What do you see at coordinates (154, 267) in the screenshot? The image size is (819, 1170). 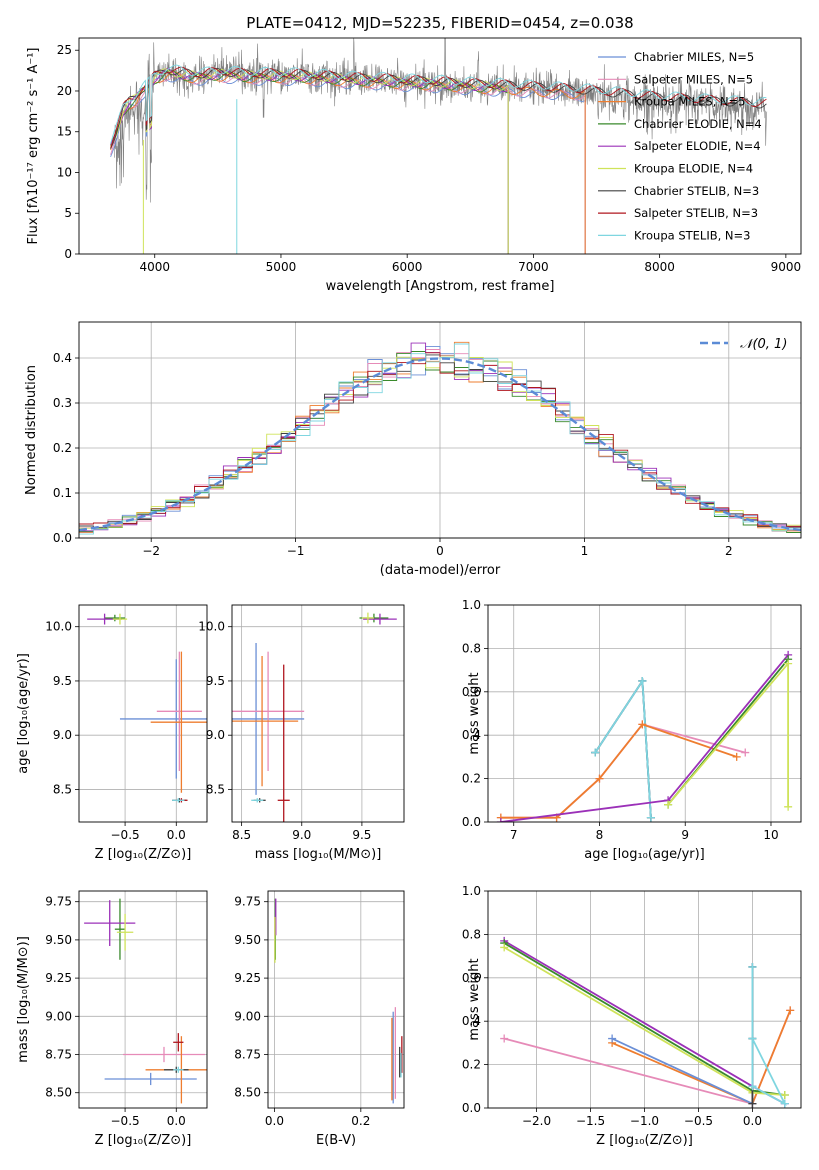 I see `x-tick-label: 4000` at bounding box center [154, 267].